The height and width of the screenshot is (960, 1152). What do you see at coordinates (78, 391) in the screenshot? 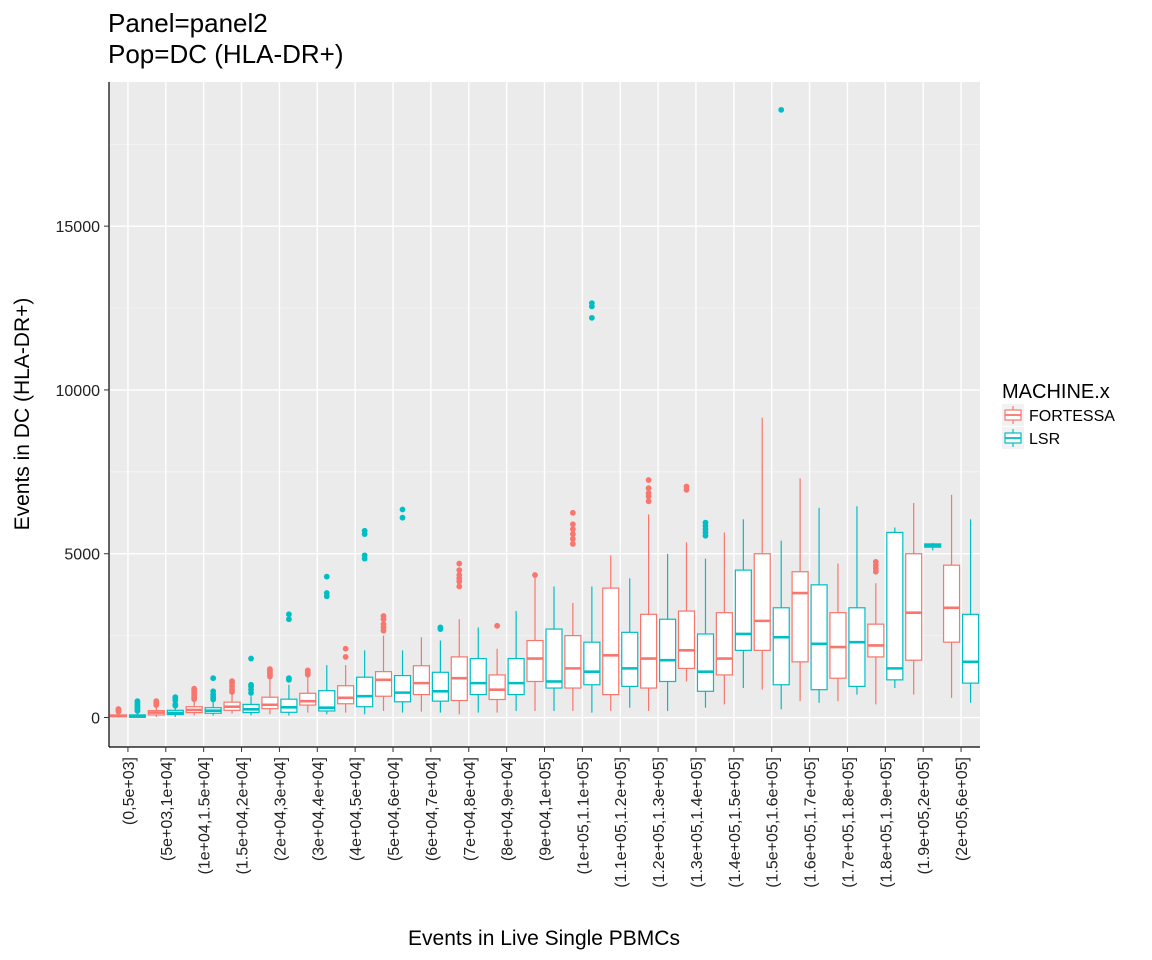
I see `y-tick-label: 10000` at bounding box center [78, 391].